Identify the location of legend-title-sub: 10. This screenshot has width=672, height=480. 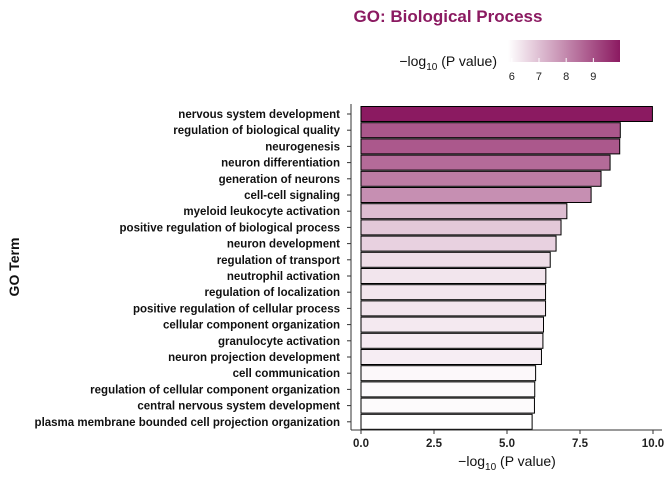
(432, 67).